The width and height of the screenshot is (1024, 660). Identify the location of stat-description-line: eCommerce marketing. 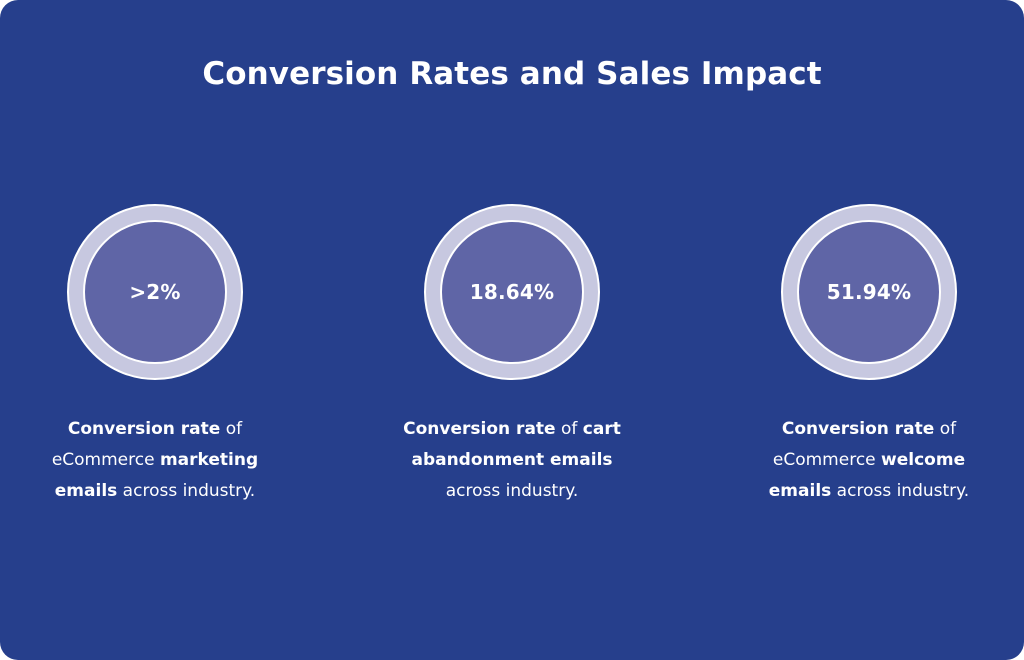
(155, 460).